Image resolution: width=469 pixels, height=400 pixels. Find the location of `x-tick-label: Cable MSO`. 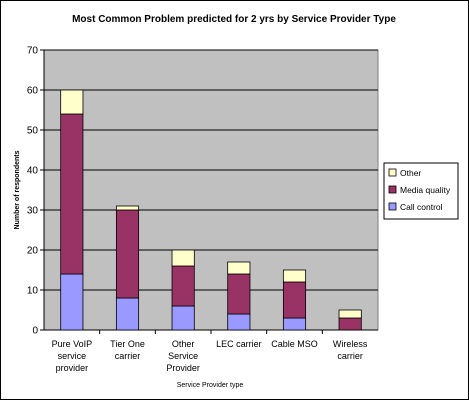

x-tick-label: Cable MSO is located at coordinates (294, 344).